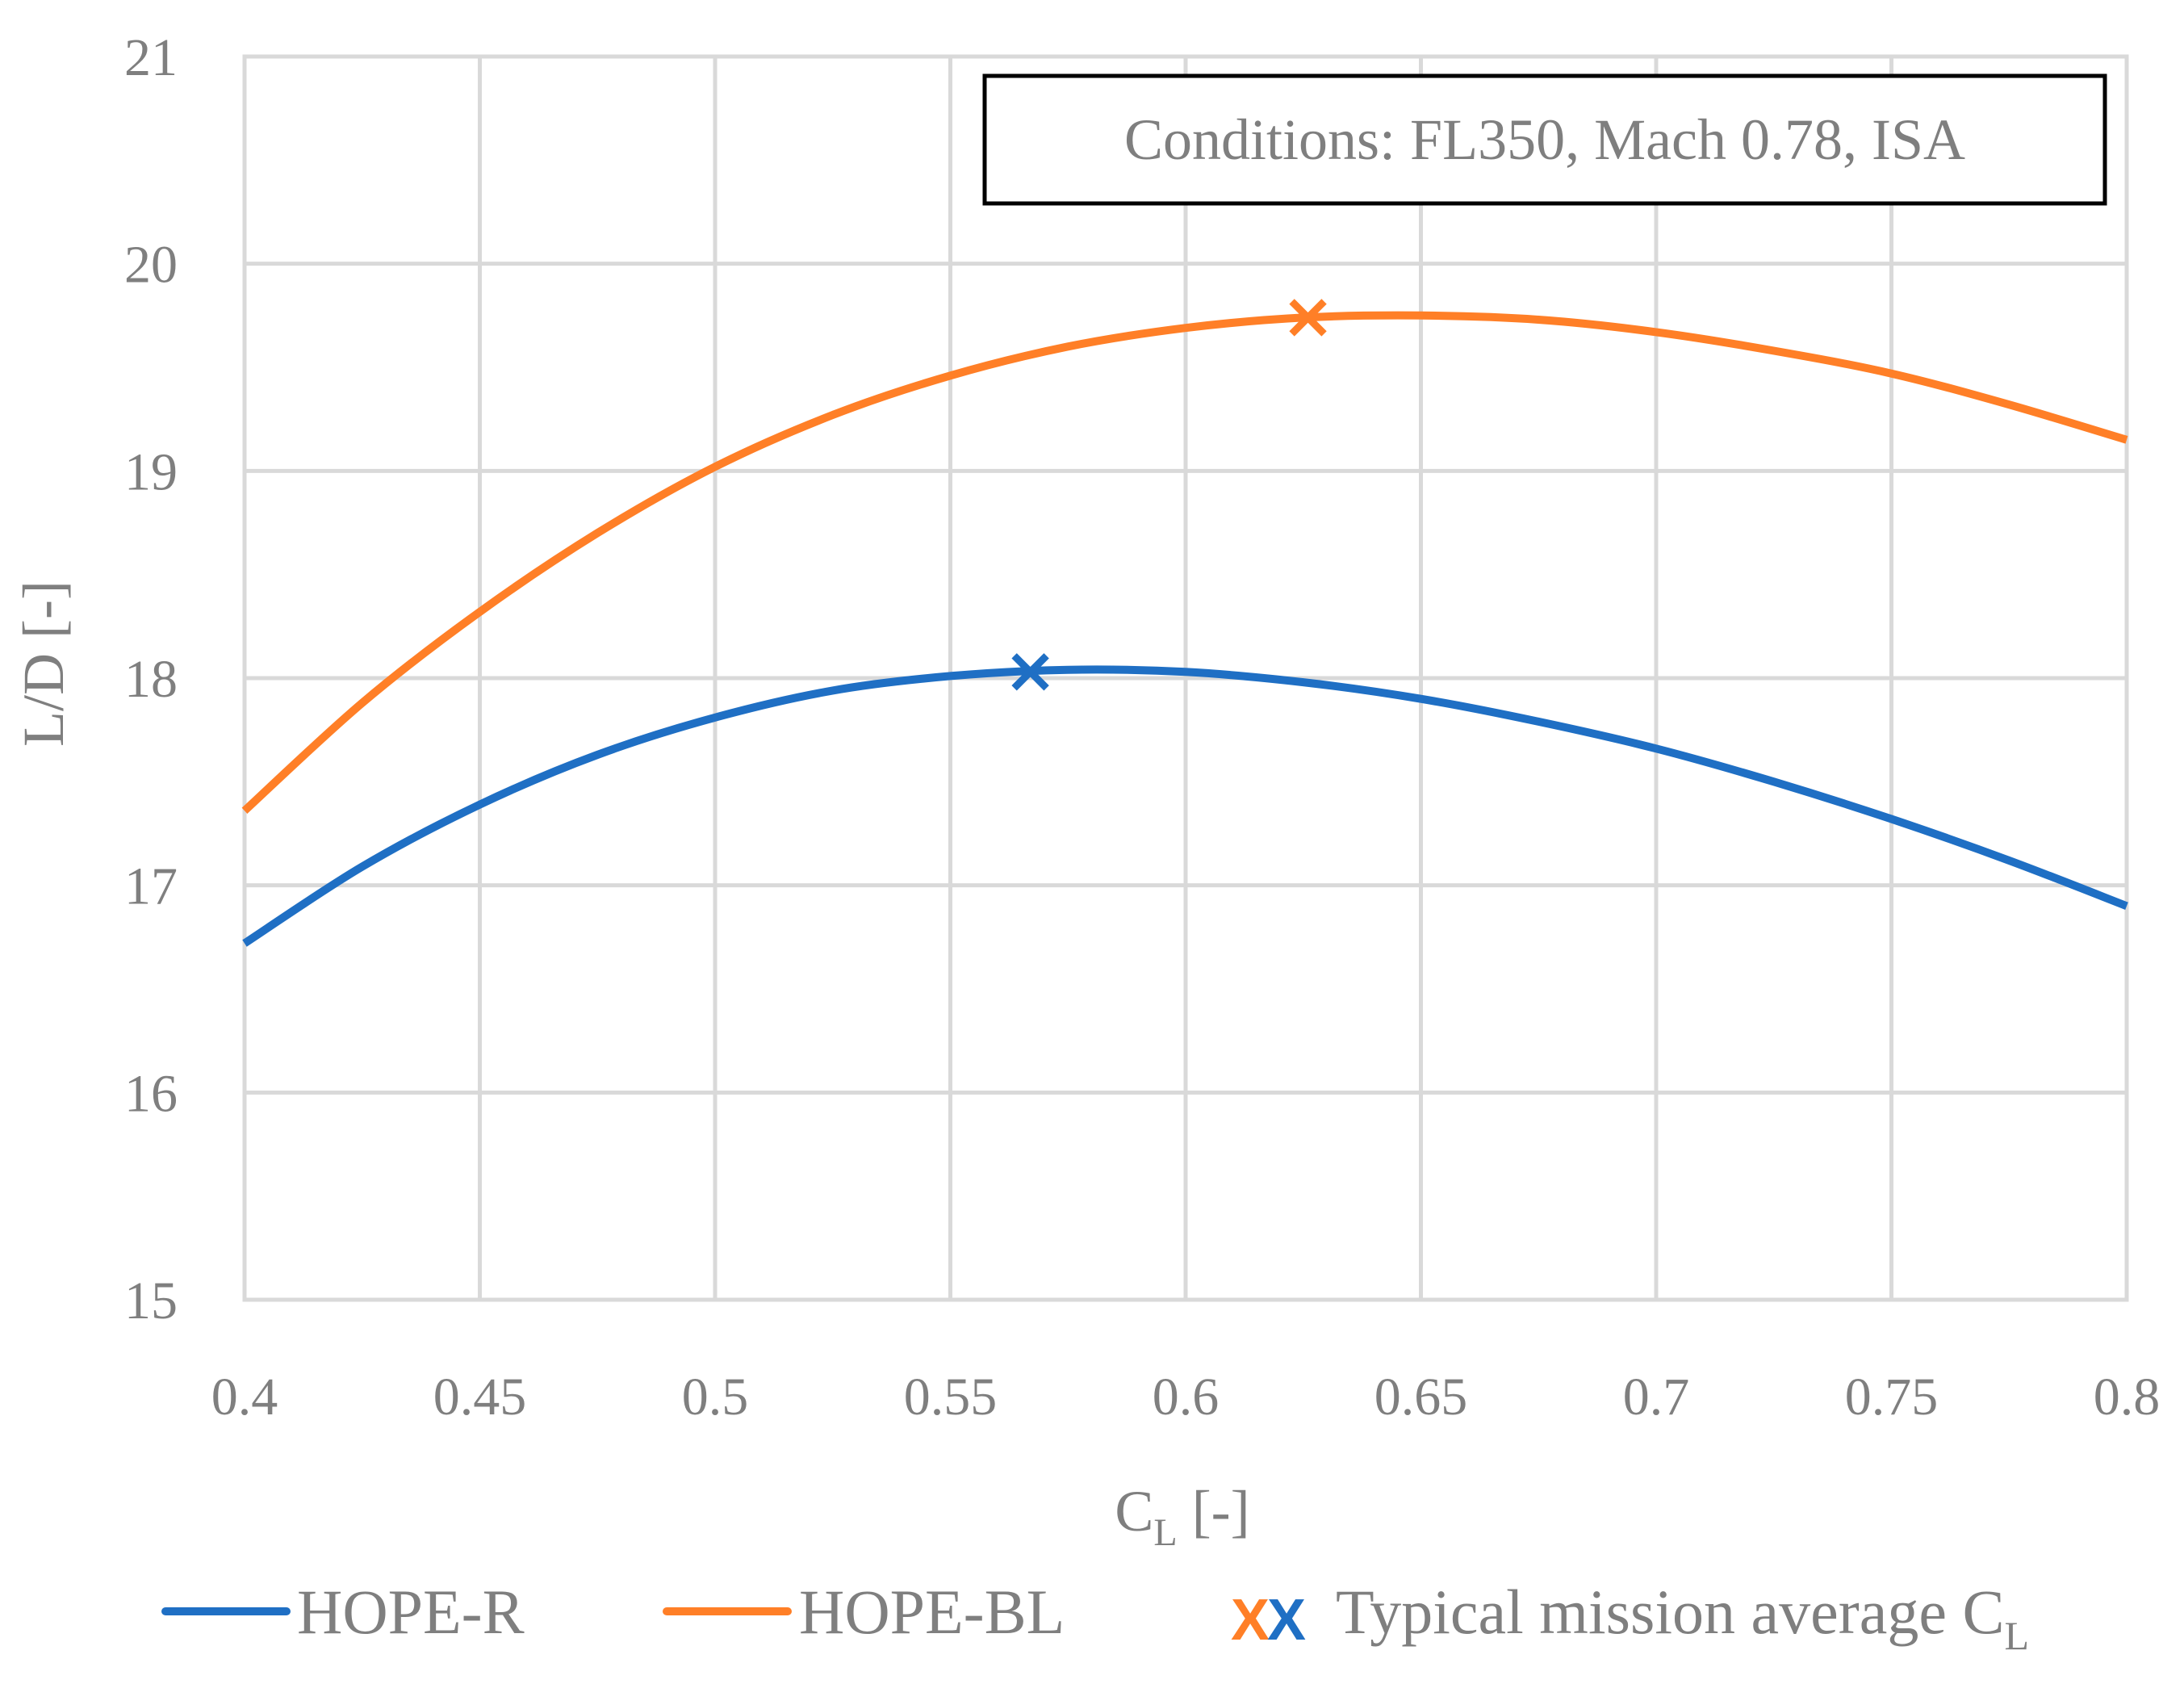  Describe the element at coordinates (151, 886) in the screenshot. I see `y-tick-label: 17` at that location.